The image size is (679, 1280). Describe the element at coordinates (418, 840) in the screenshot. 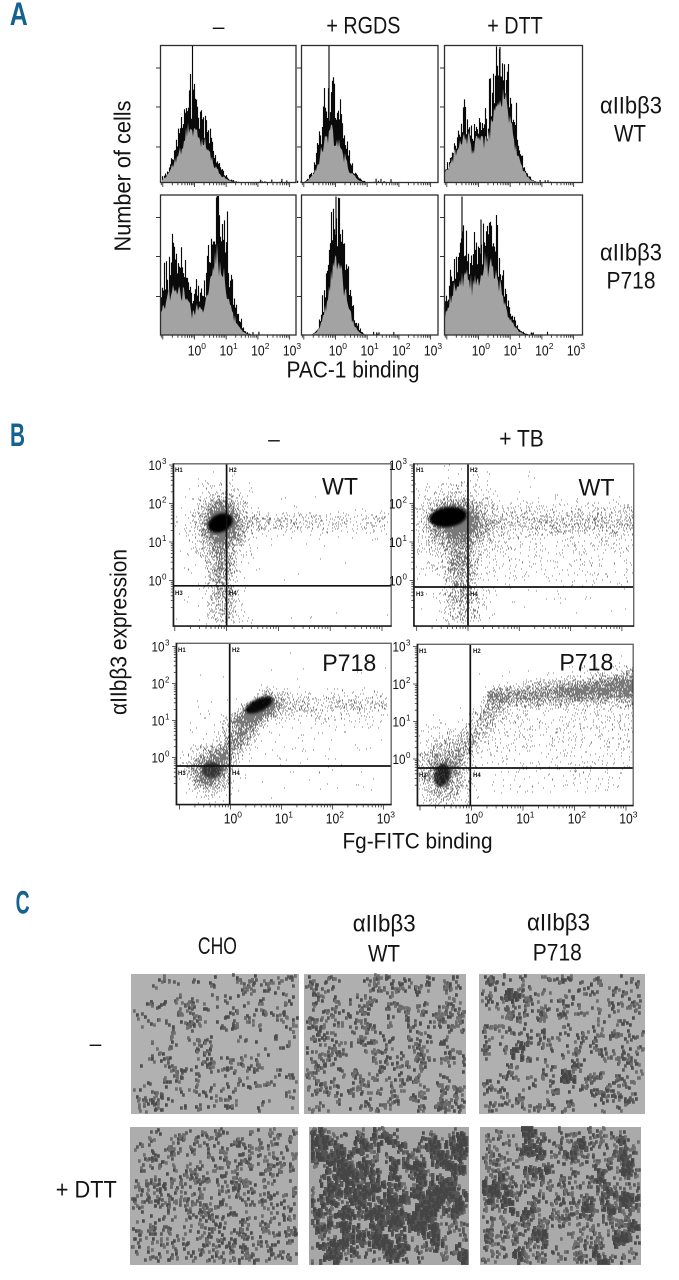

I see `svg-text: Fg-FITC binding` at that location.